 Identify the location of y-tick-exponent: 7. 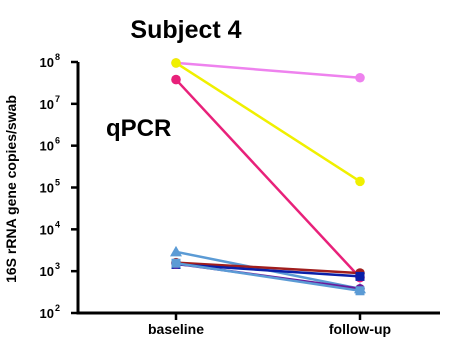
(57, 99).